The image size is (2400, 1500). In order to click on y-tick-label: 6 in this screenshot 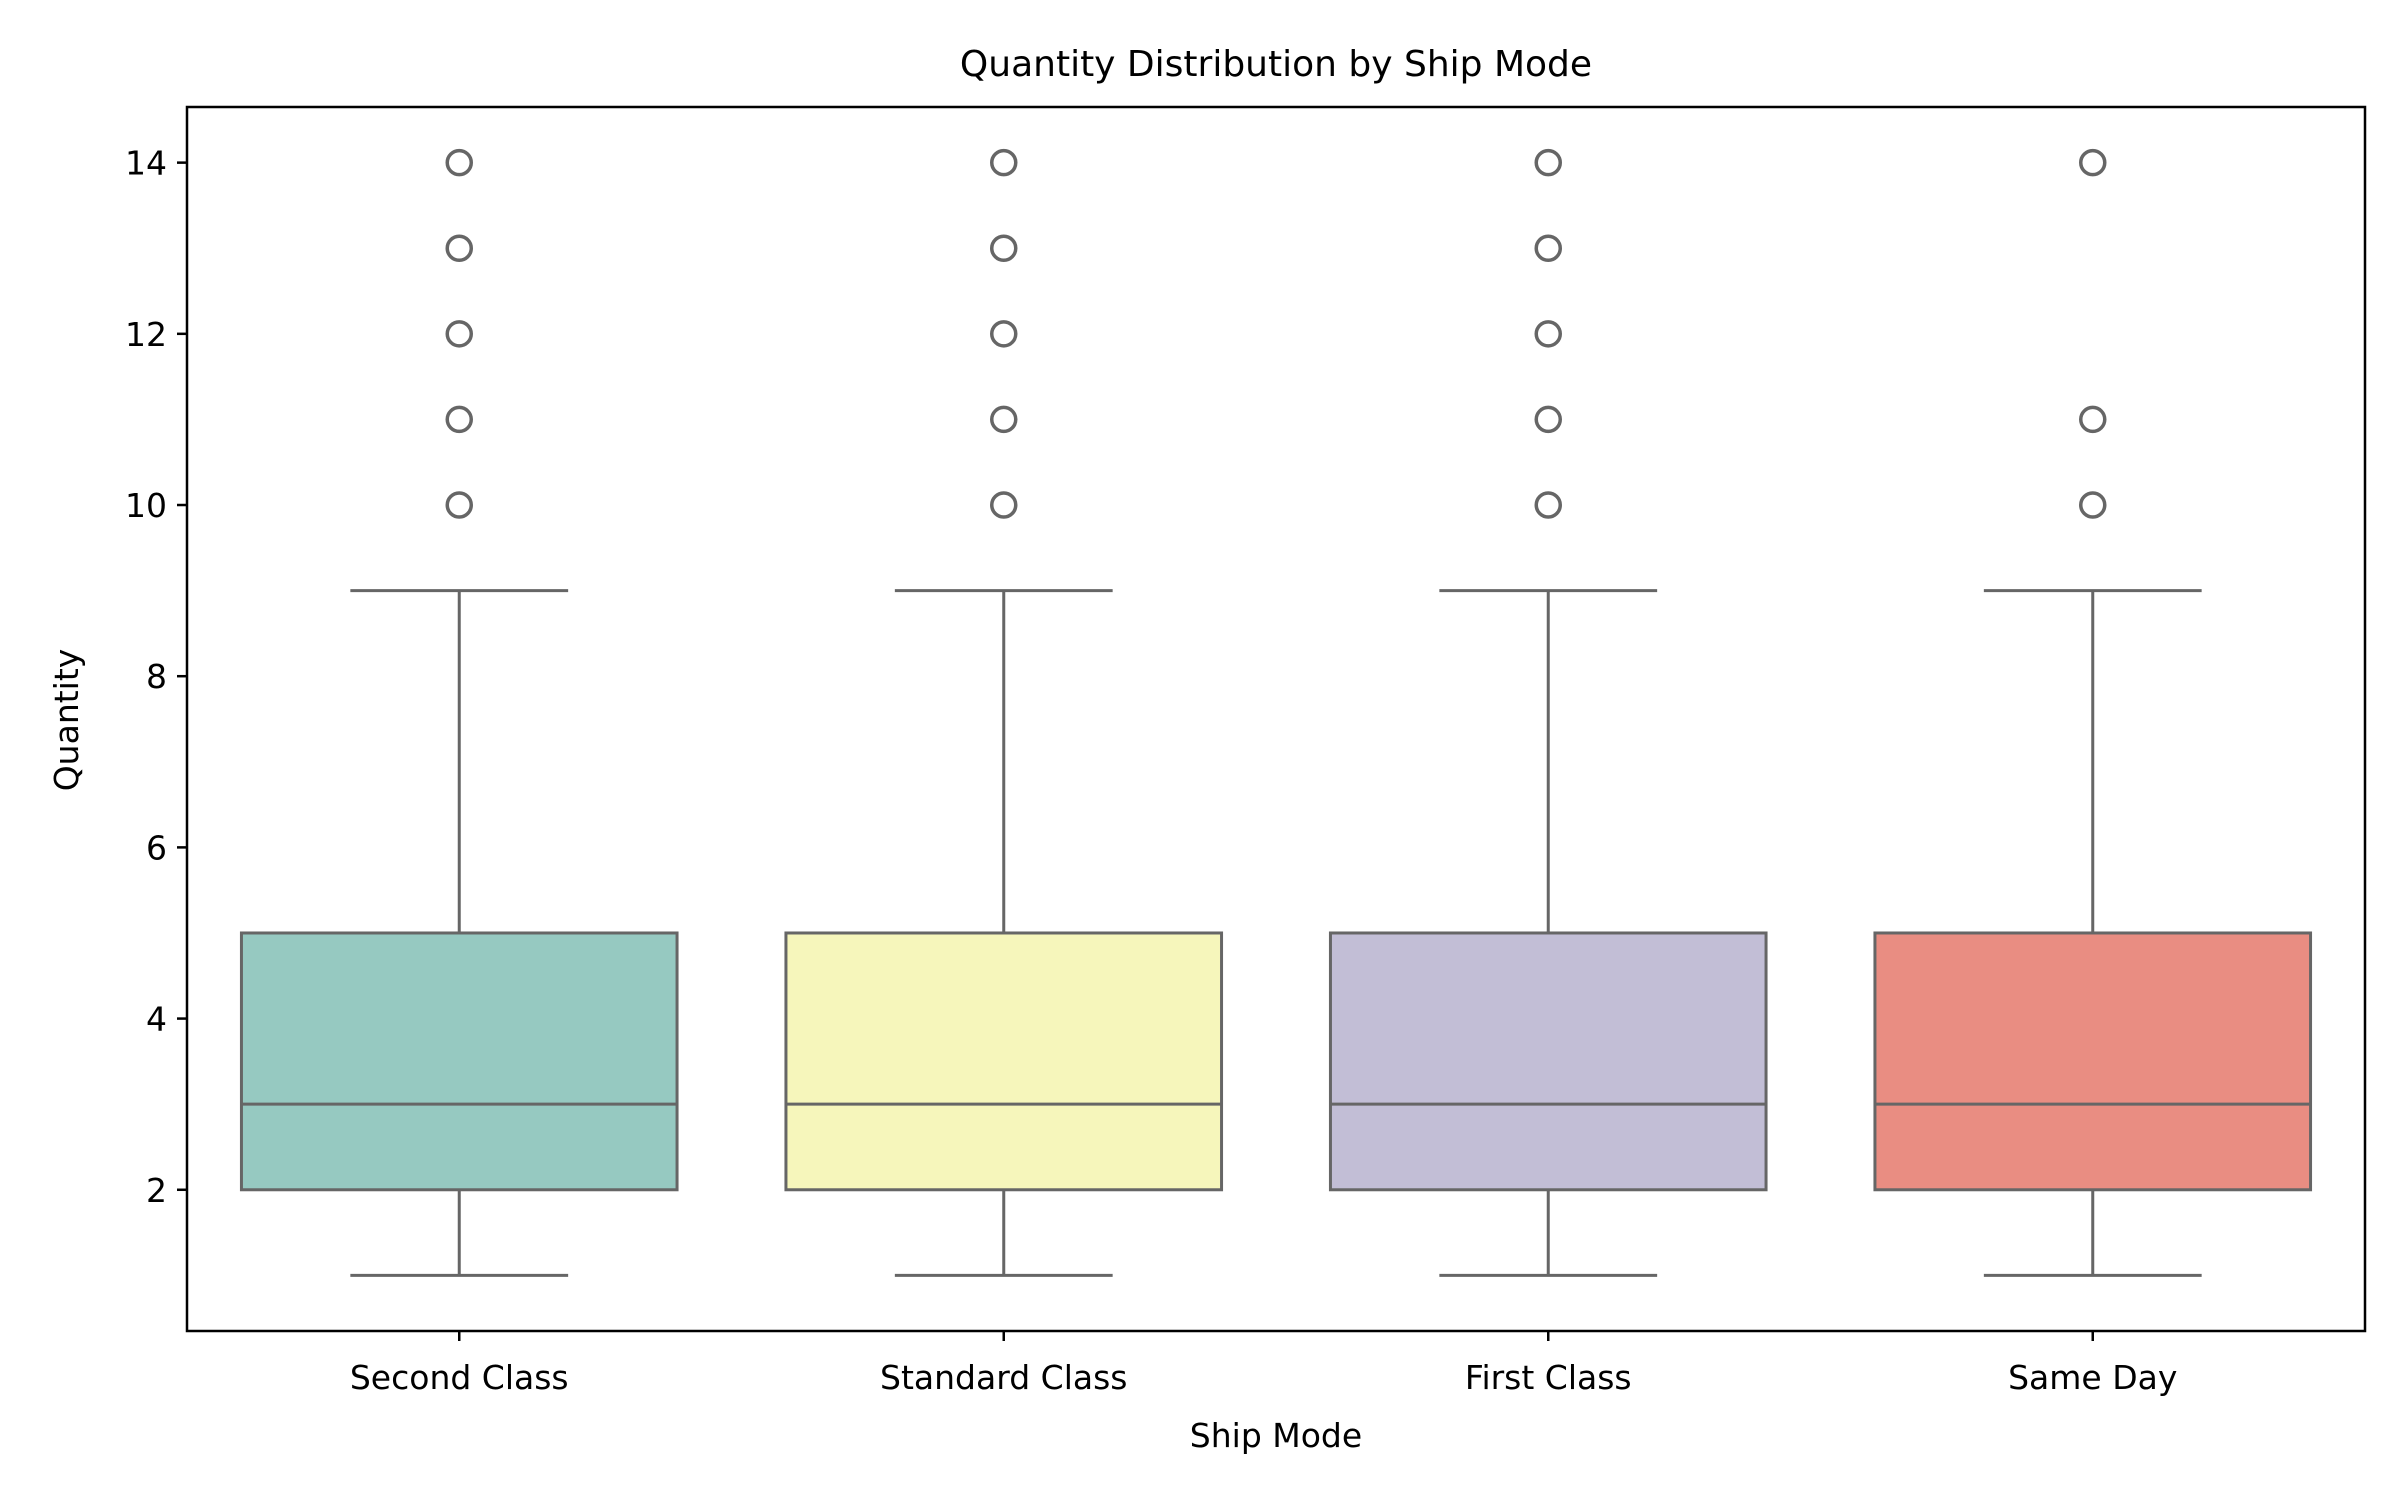, I will do `click(156, 847)`.